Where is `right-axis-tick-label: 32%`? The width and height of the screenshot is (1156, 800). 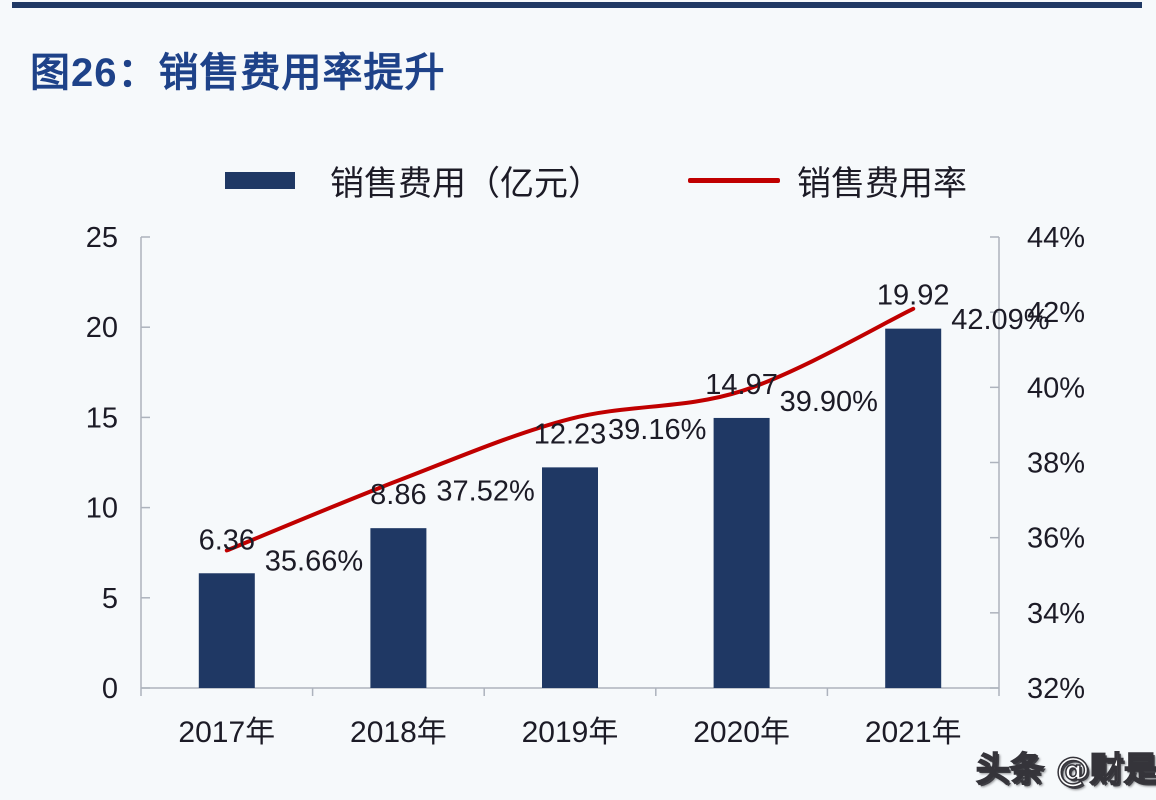
right-axis-tick-label: 32% is located at coordinates (1056, 689).